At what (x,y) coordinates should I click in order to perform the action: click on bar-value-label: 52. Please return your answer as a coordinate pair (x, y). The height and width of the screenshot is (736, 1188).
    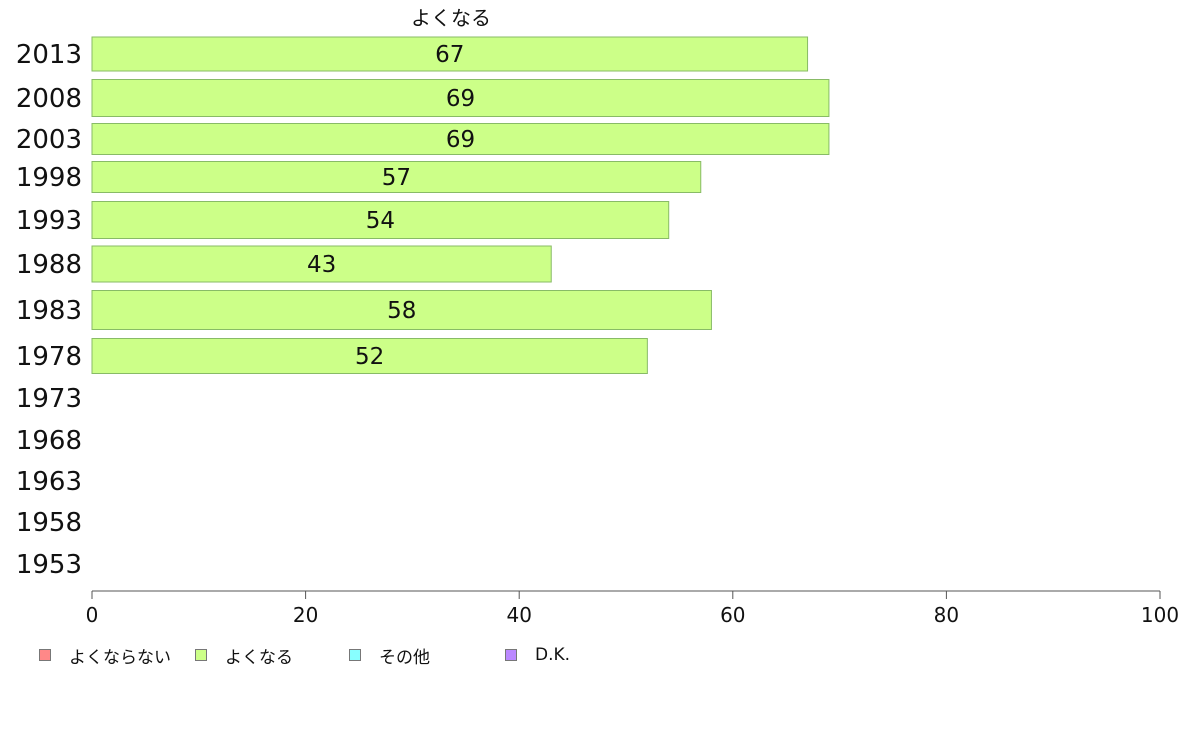
    Looking at the image, I should click on (369, 357).